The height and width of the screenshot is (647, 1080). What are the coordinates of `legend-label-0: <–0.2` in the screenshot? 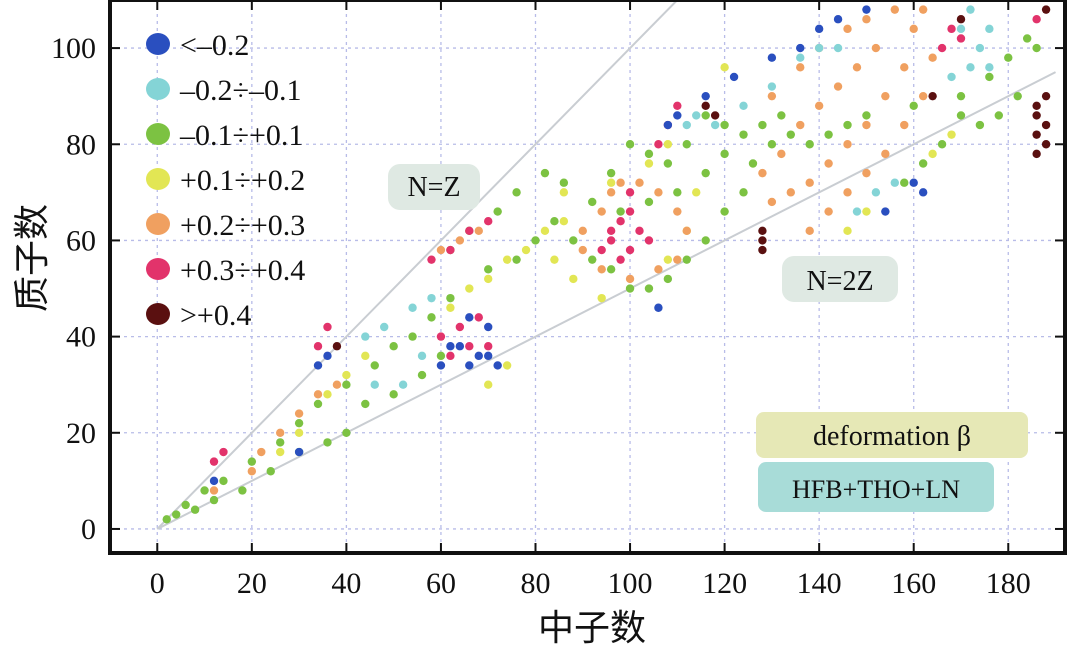 It's located at (214, 45).